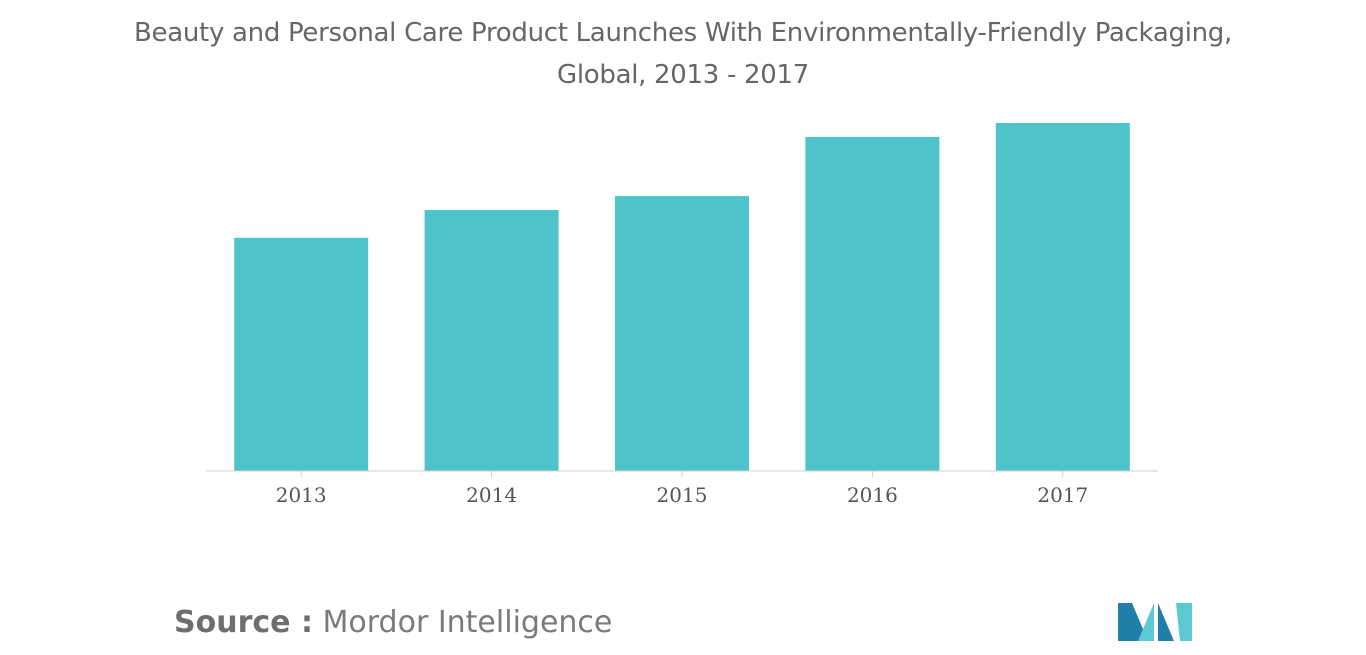  I want to click on logo-shape-right-dark, so click(1166, 622).